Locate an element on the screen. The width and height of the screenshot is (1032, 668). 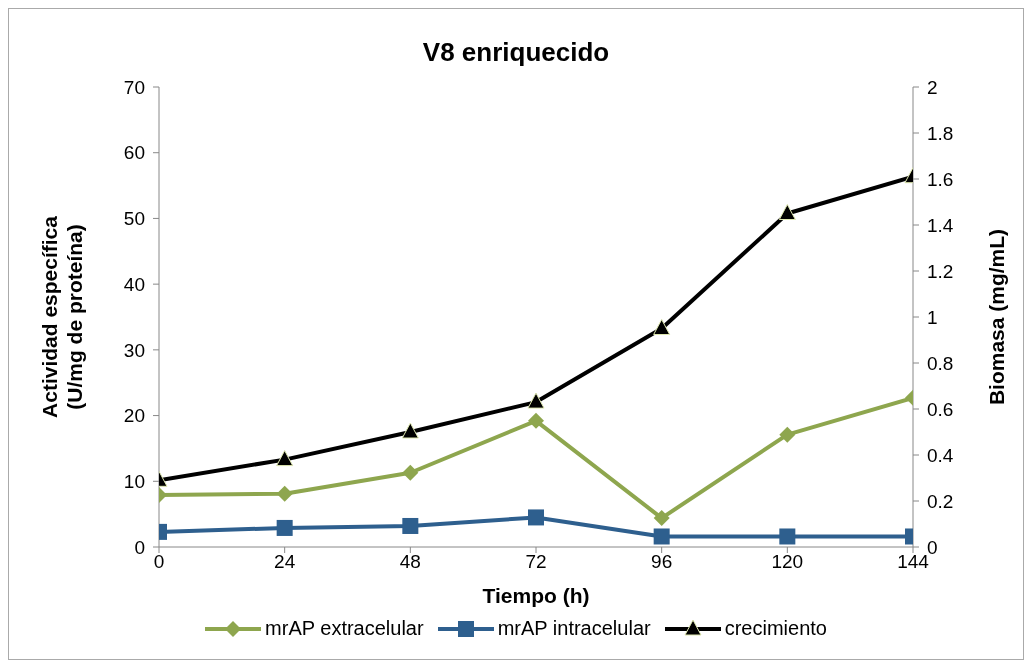
y-tick-label: 70 is located at coordinates (134, 87).